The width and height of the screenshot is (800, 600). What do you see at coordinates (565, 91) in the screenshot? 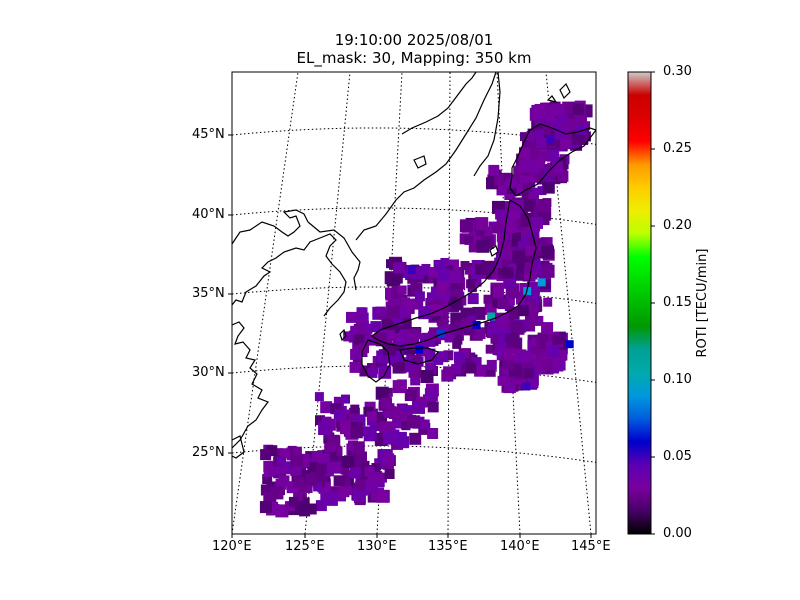
I see `coastline-kamchatka` at bounding box center [565, 91].